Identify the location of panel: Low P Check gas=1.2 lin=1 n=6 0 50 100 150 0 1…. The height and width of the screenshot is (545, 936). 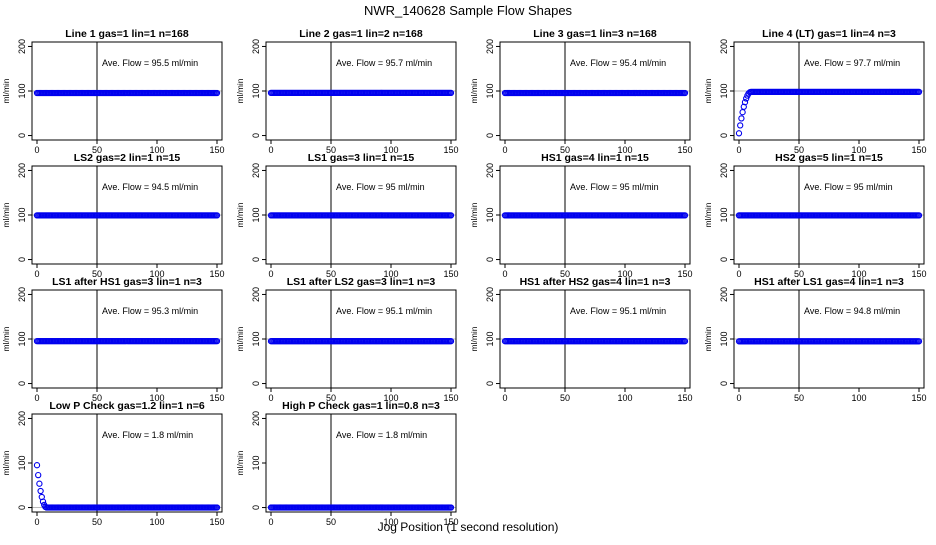
(113, 463).